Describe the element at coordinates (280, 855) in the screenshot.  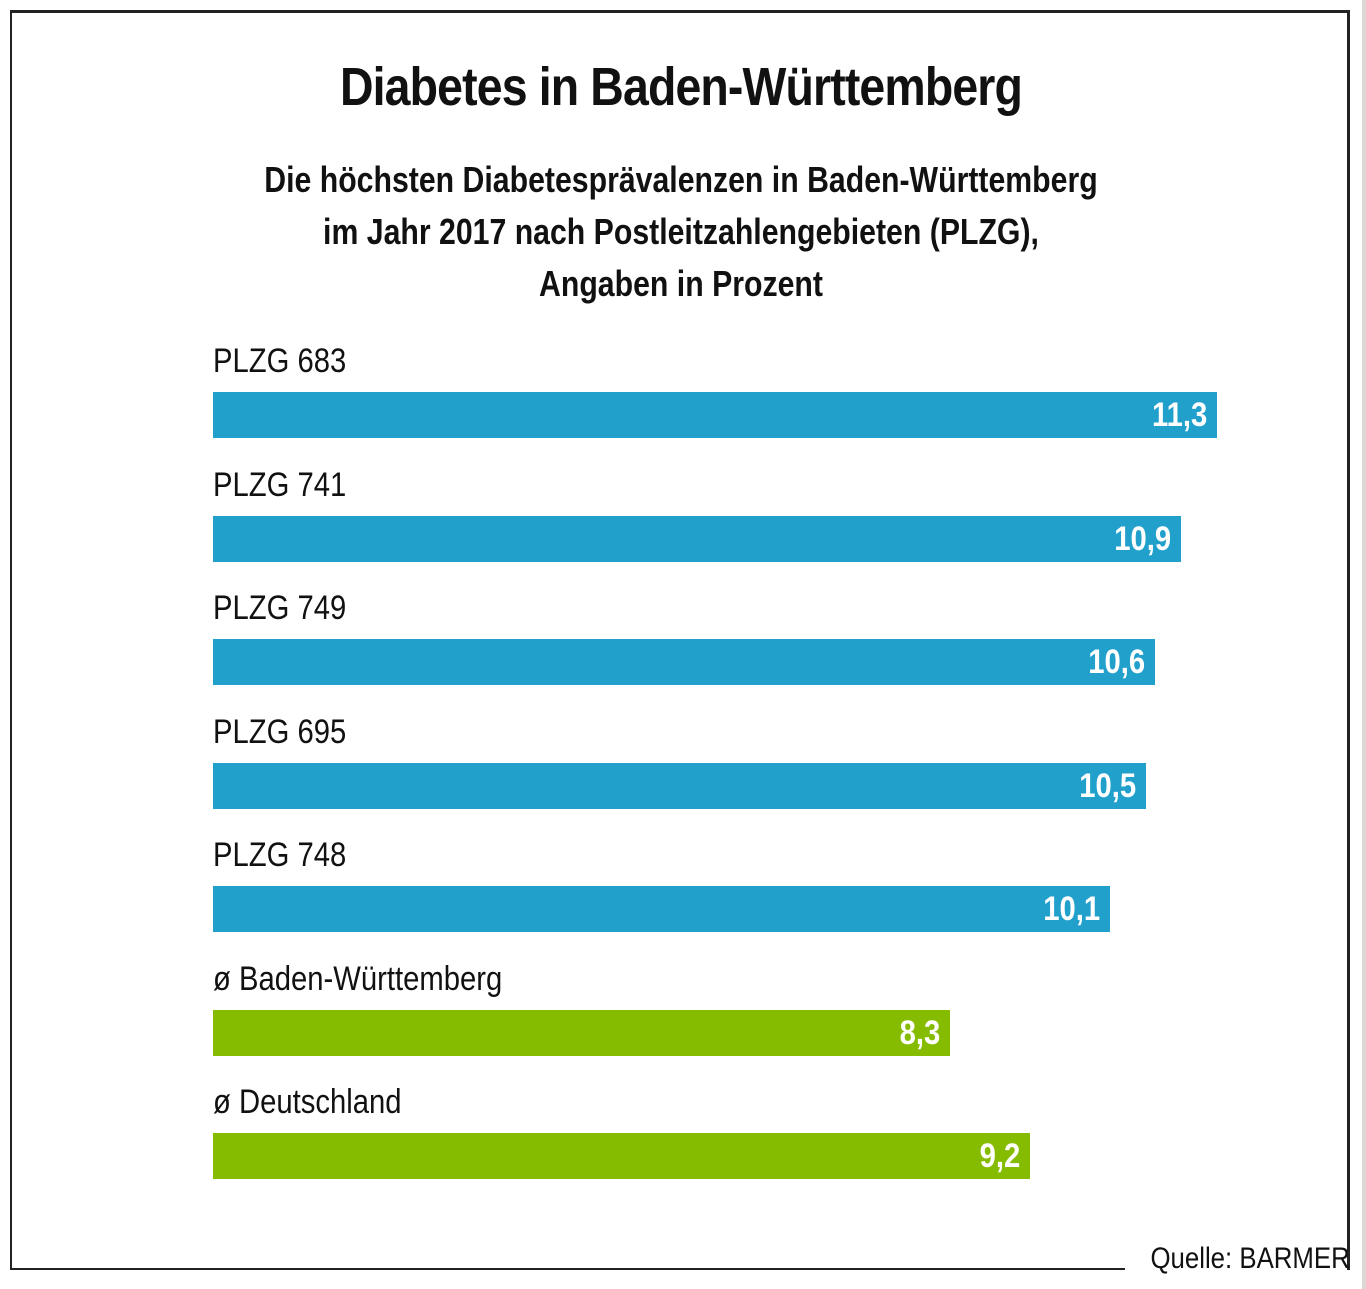
I see `bar-label: PLZG 748` at that location.